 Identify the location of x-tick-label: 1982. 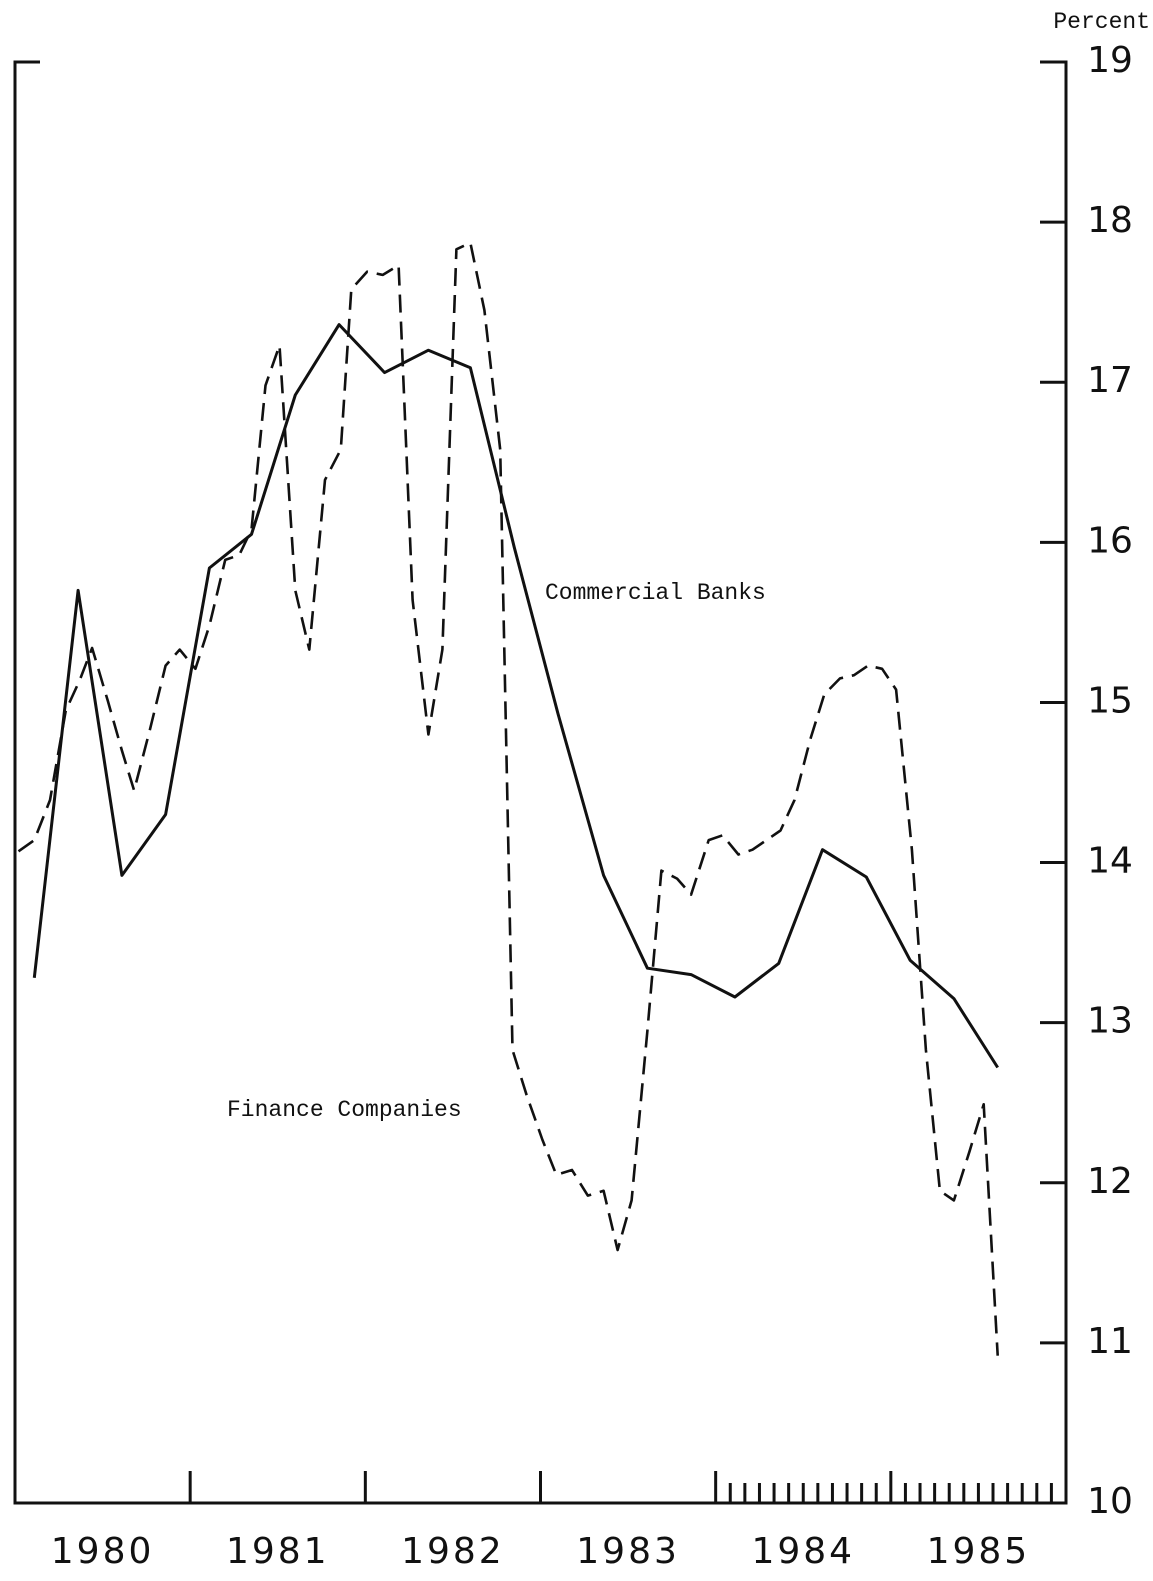
(453, 1551).